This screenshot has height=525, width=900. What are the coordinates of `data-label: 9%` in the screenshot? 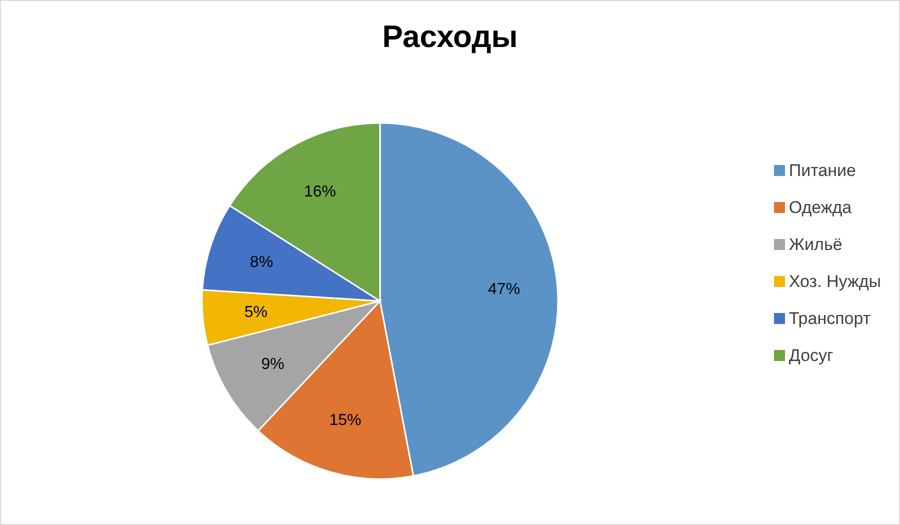 It's located at (272, 364).